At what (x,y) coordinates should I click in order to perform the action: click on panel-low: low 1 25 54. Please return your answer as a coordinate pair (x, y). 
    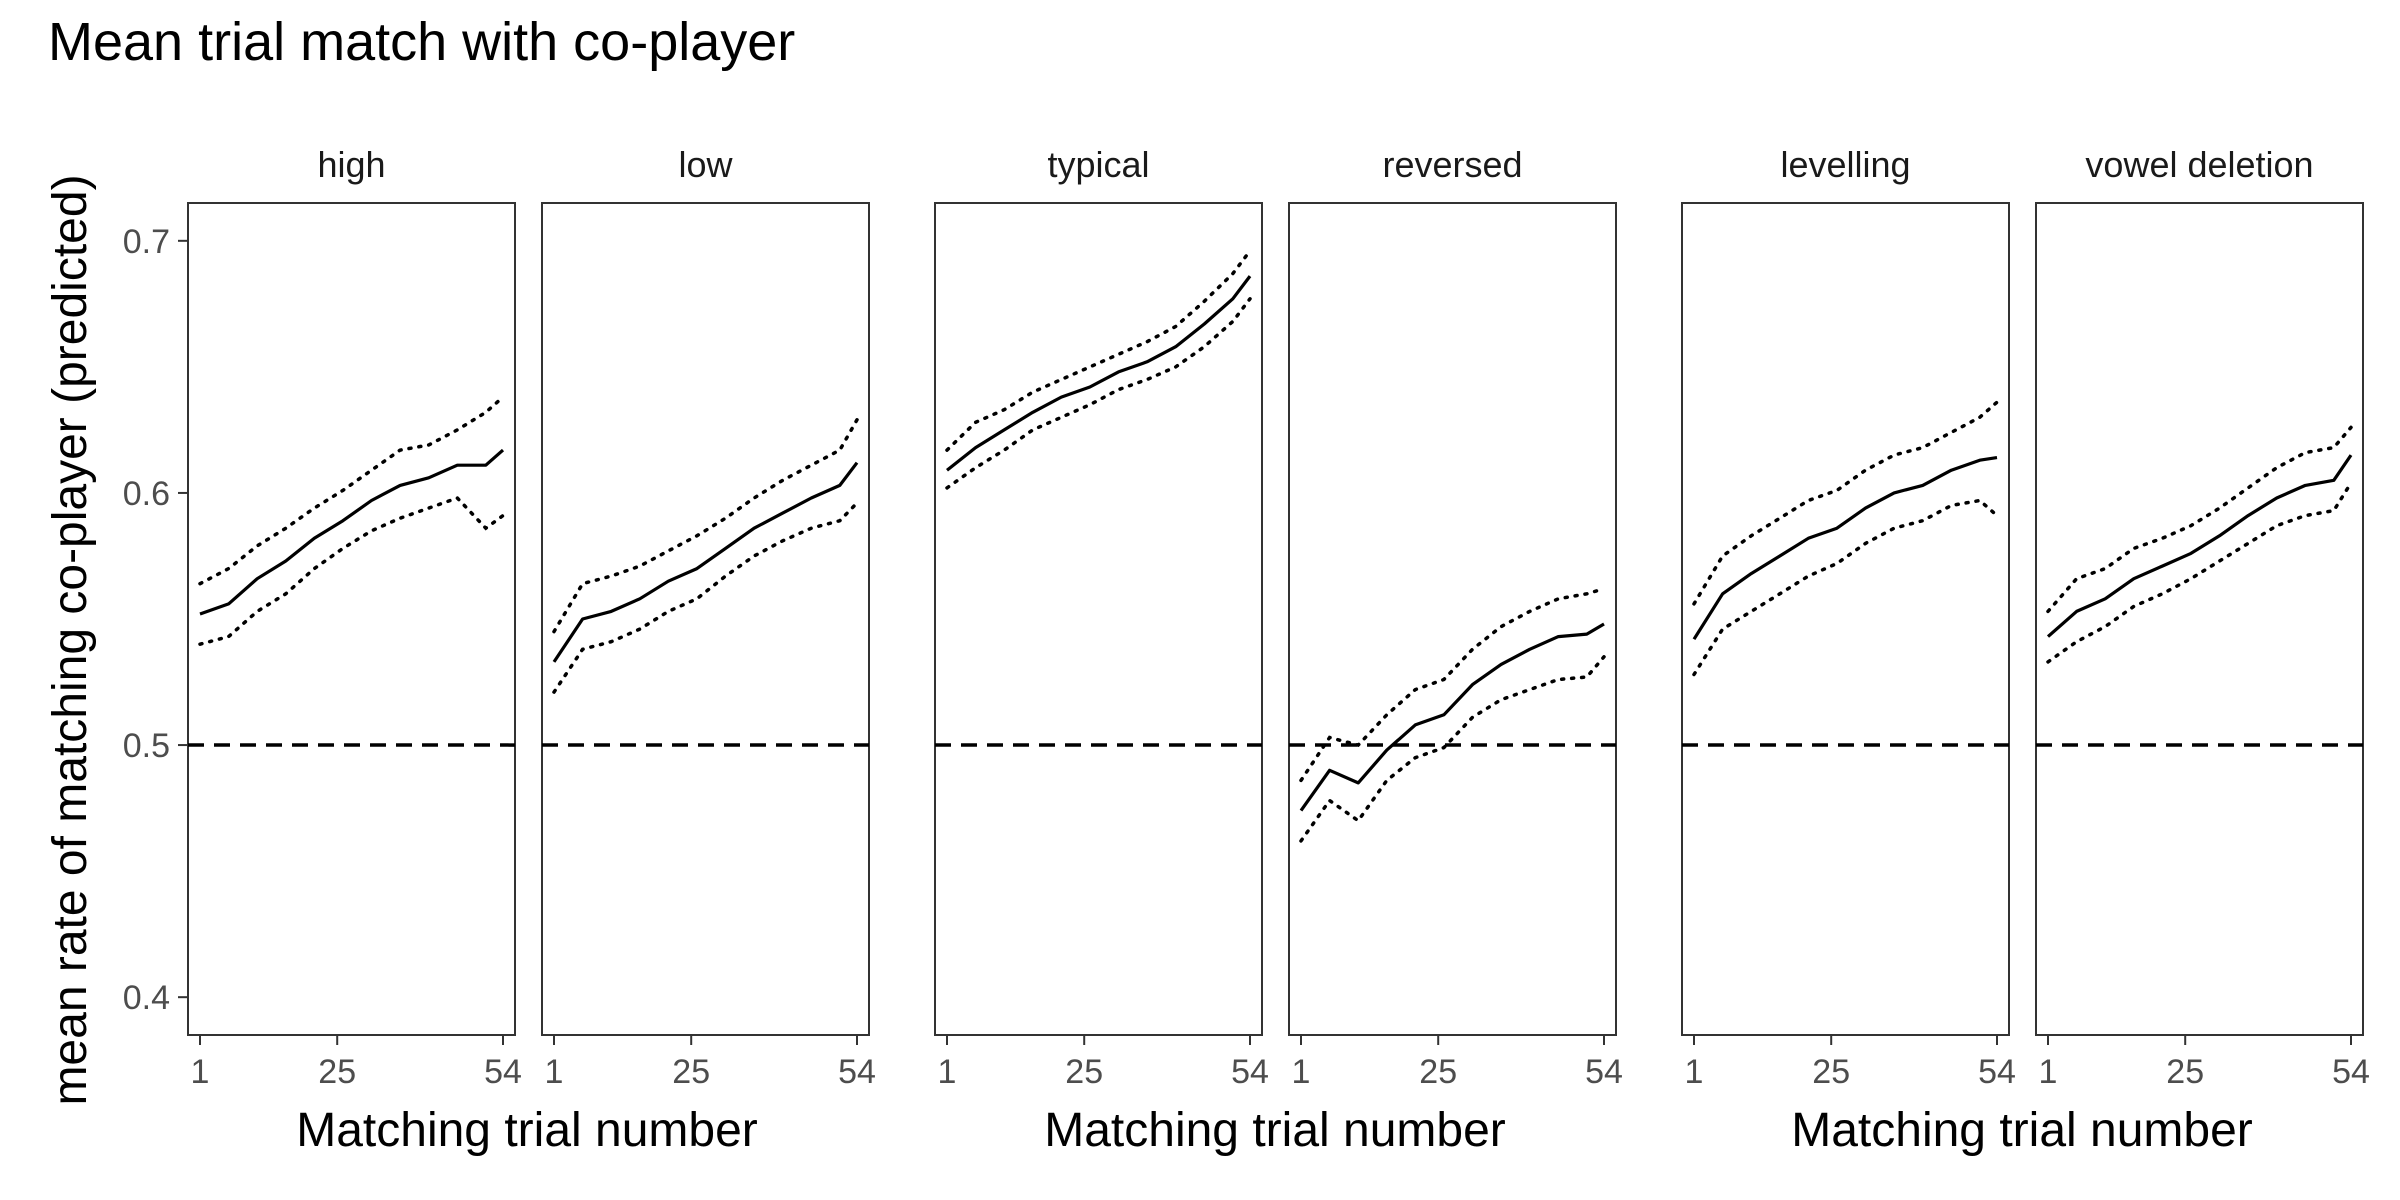
    Looking at the image, I should click on (708, 617).